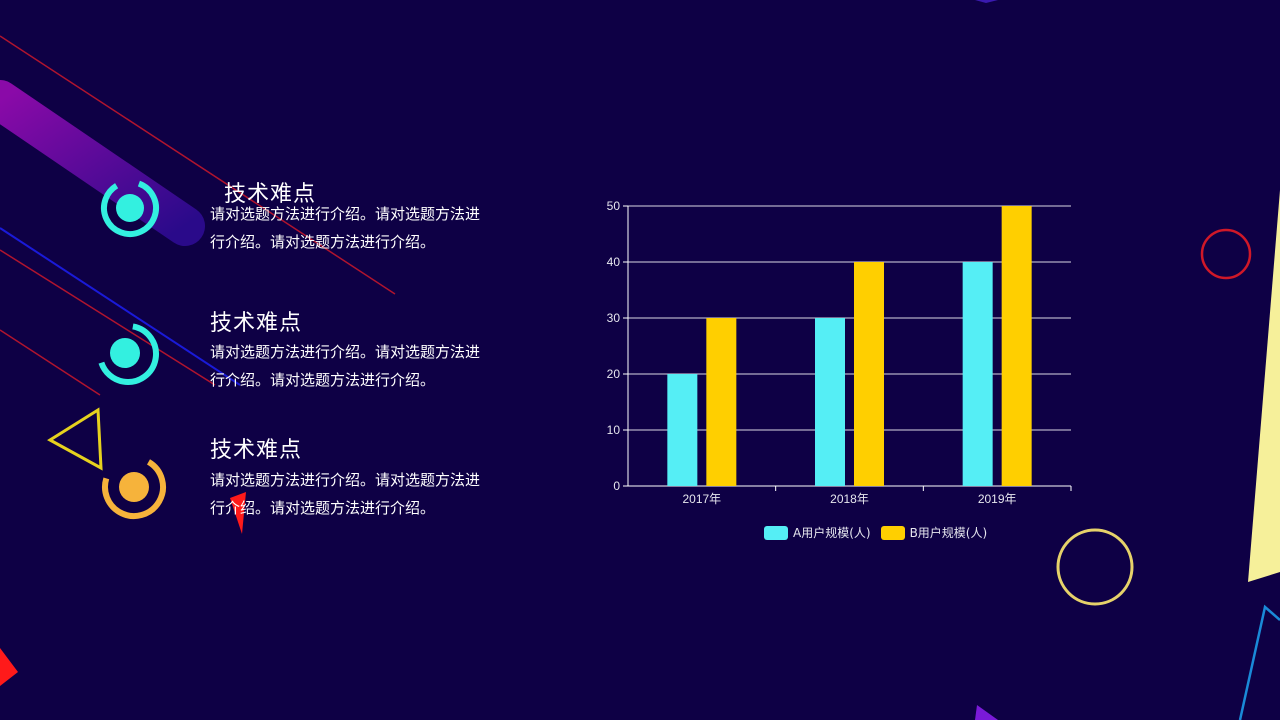  Describe the element at coordinates (616, 486) in the screenshot. I see `y-tick-label: 0` at that location.